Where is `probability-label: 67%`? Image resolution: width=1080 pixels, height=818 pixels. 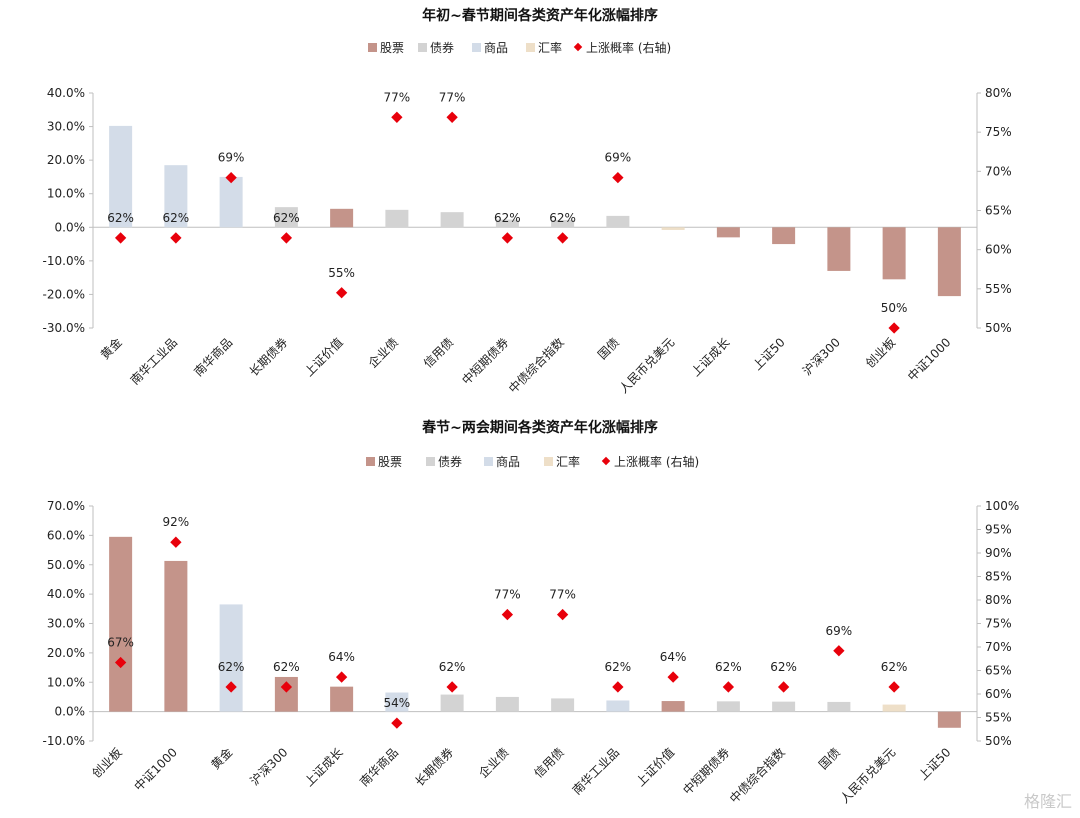
probability-label: 67% is located at coordinates (120, 643).